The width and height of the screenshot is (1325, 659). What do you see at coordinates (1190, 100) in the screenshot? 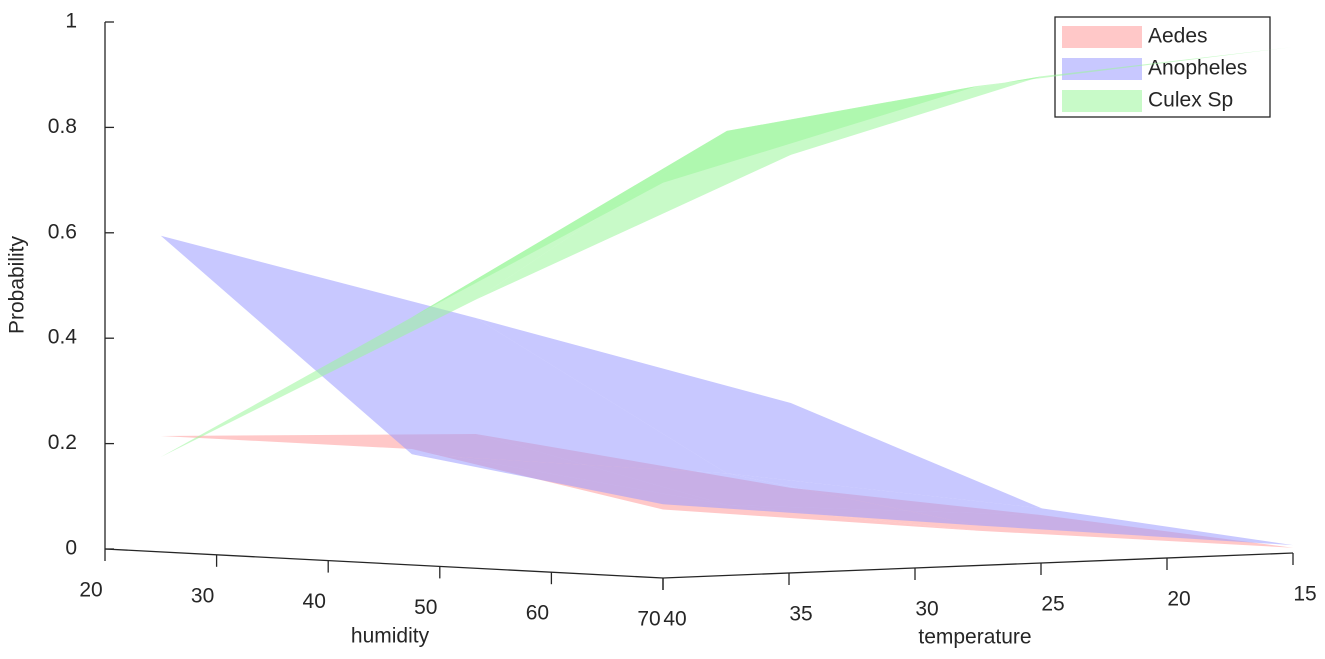
I see `legend-label: Culex Sp` at bounding box center [1190, 100].